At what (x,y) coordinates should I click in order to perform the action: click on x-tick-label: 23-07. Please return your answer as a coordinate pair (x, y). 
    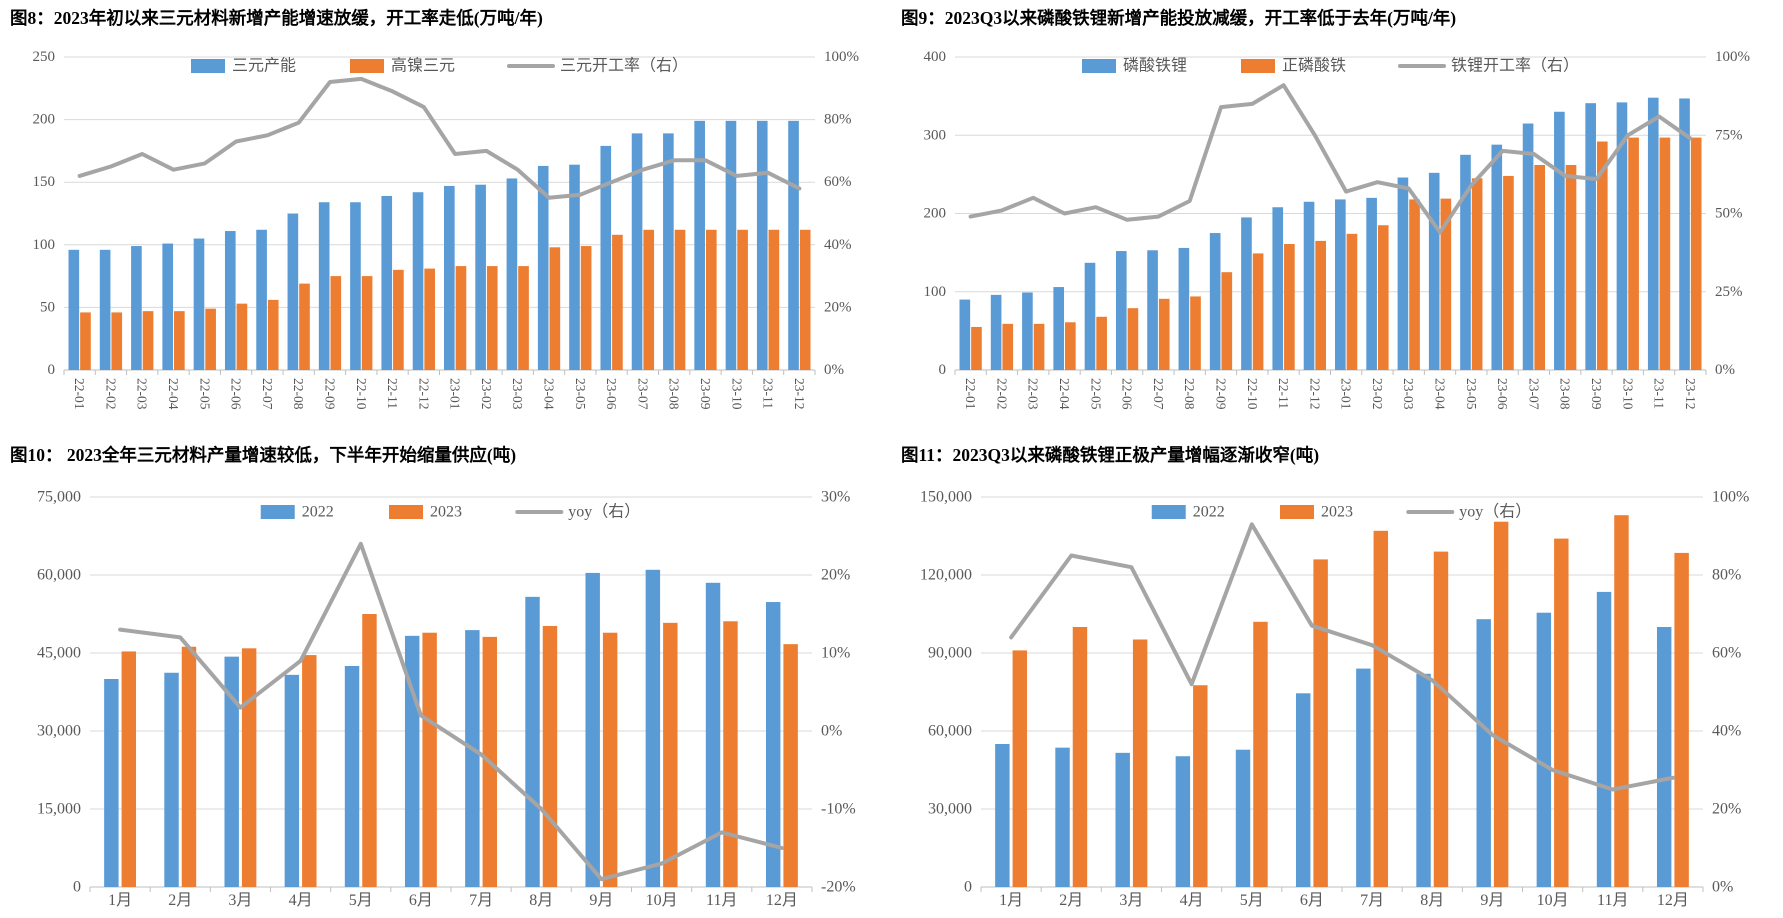
    Looking at the image, I should click on (642, 394).